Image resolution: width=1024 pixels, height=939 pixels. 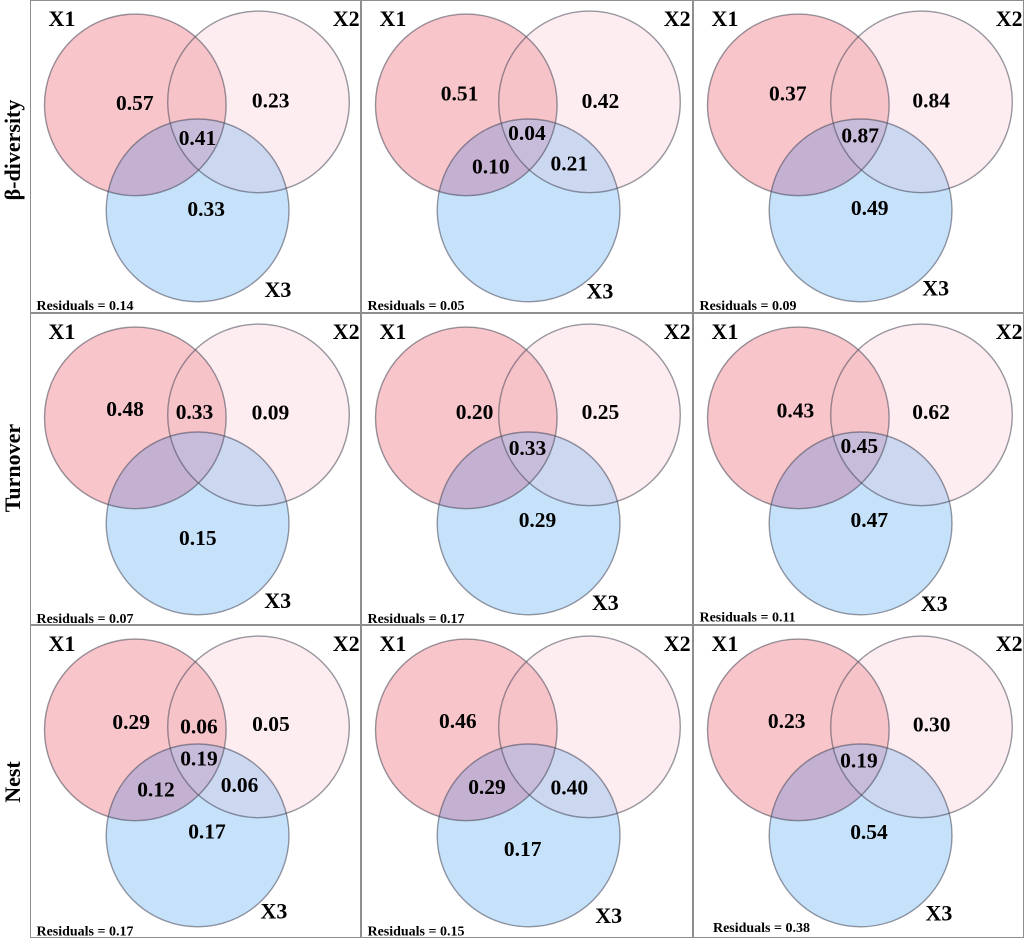 I want to click on svg-text: Residuals = 0.05, so click(x=416, y=306).